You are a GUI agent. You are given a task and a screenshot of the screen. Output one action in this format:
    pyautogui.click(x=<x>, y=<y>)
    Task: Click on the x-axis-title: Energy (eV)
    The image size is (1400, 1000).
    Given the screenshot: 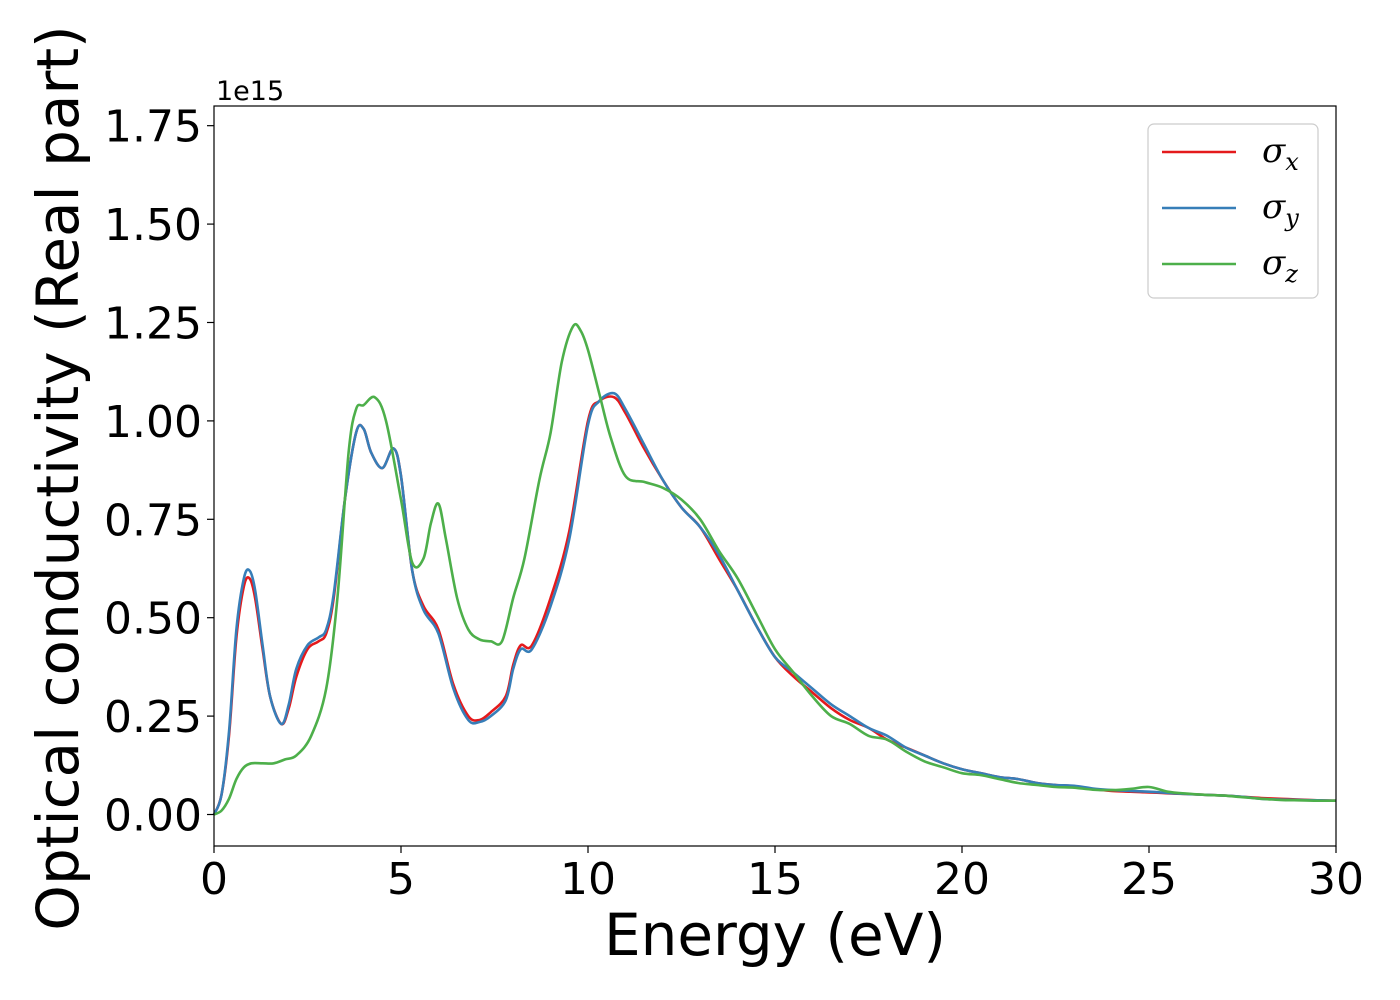 What is the action you would take?
    pyautogui.click(x=775, y=935)
    